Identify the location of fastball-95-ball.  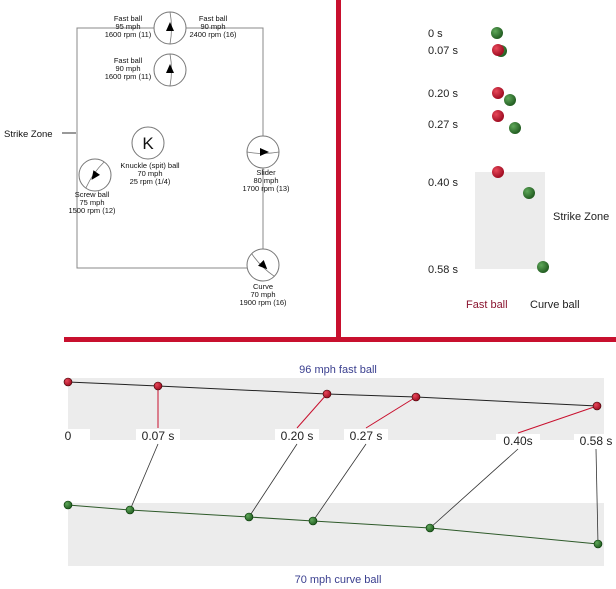
(170, 28).